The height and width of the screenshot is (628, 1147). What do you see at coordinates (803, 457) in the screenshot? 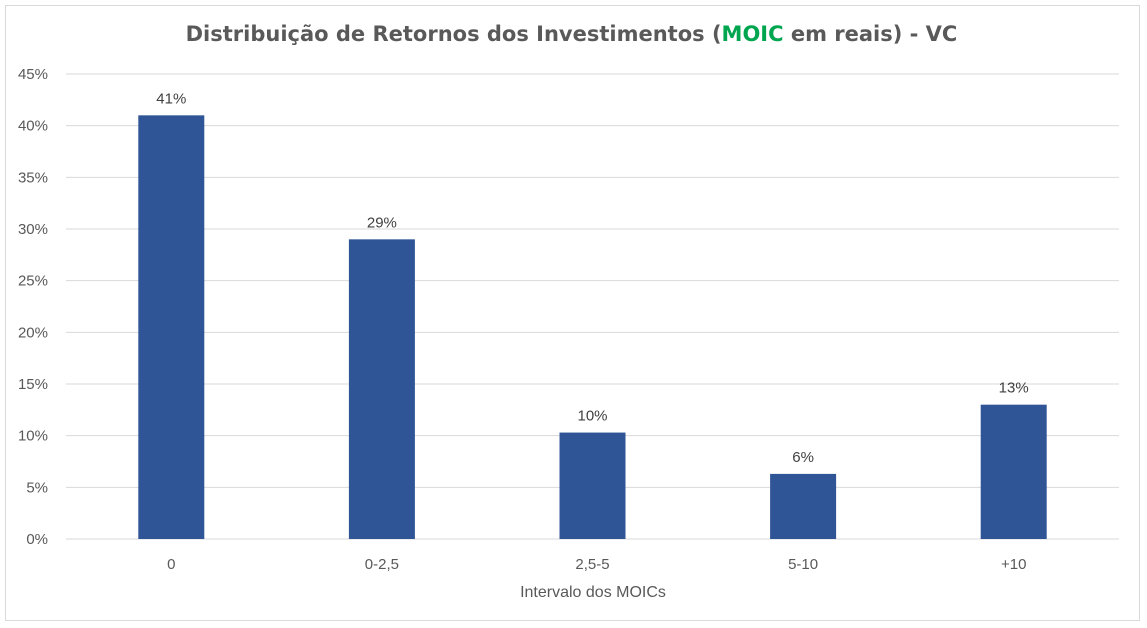
I see `data-label: 6%` at bounding box center [803, 457].